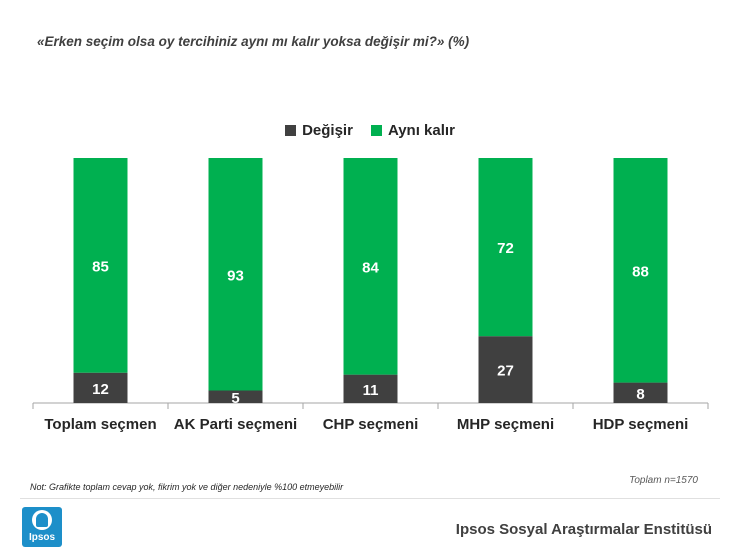 This screenshot has height=555, width=740. What do you see at coordinates (663, 480) in the screenshot?
I see `sample-size: Toplam n=1570` at bounding box center [663, 480].